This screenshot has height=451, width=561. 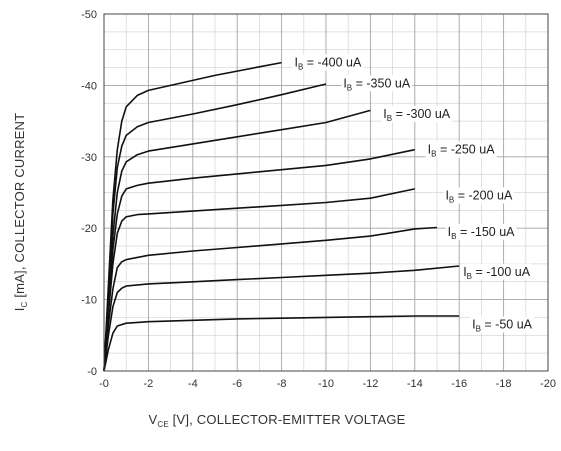 What do you see at coordinates (282, 384) in the screenshot?
I see `x-tick-label: -8` at bounding box center [282, 384].